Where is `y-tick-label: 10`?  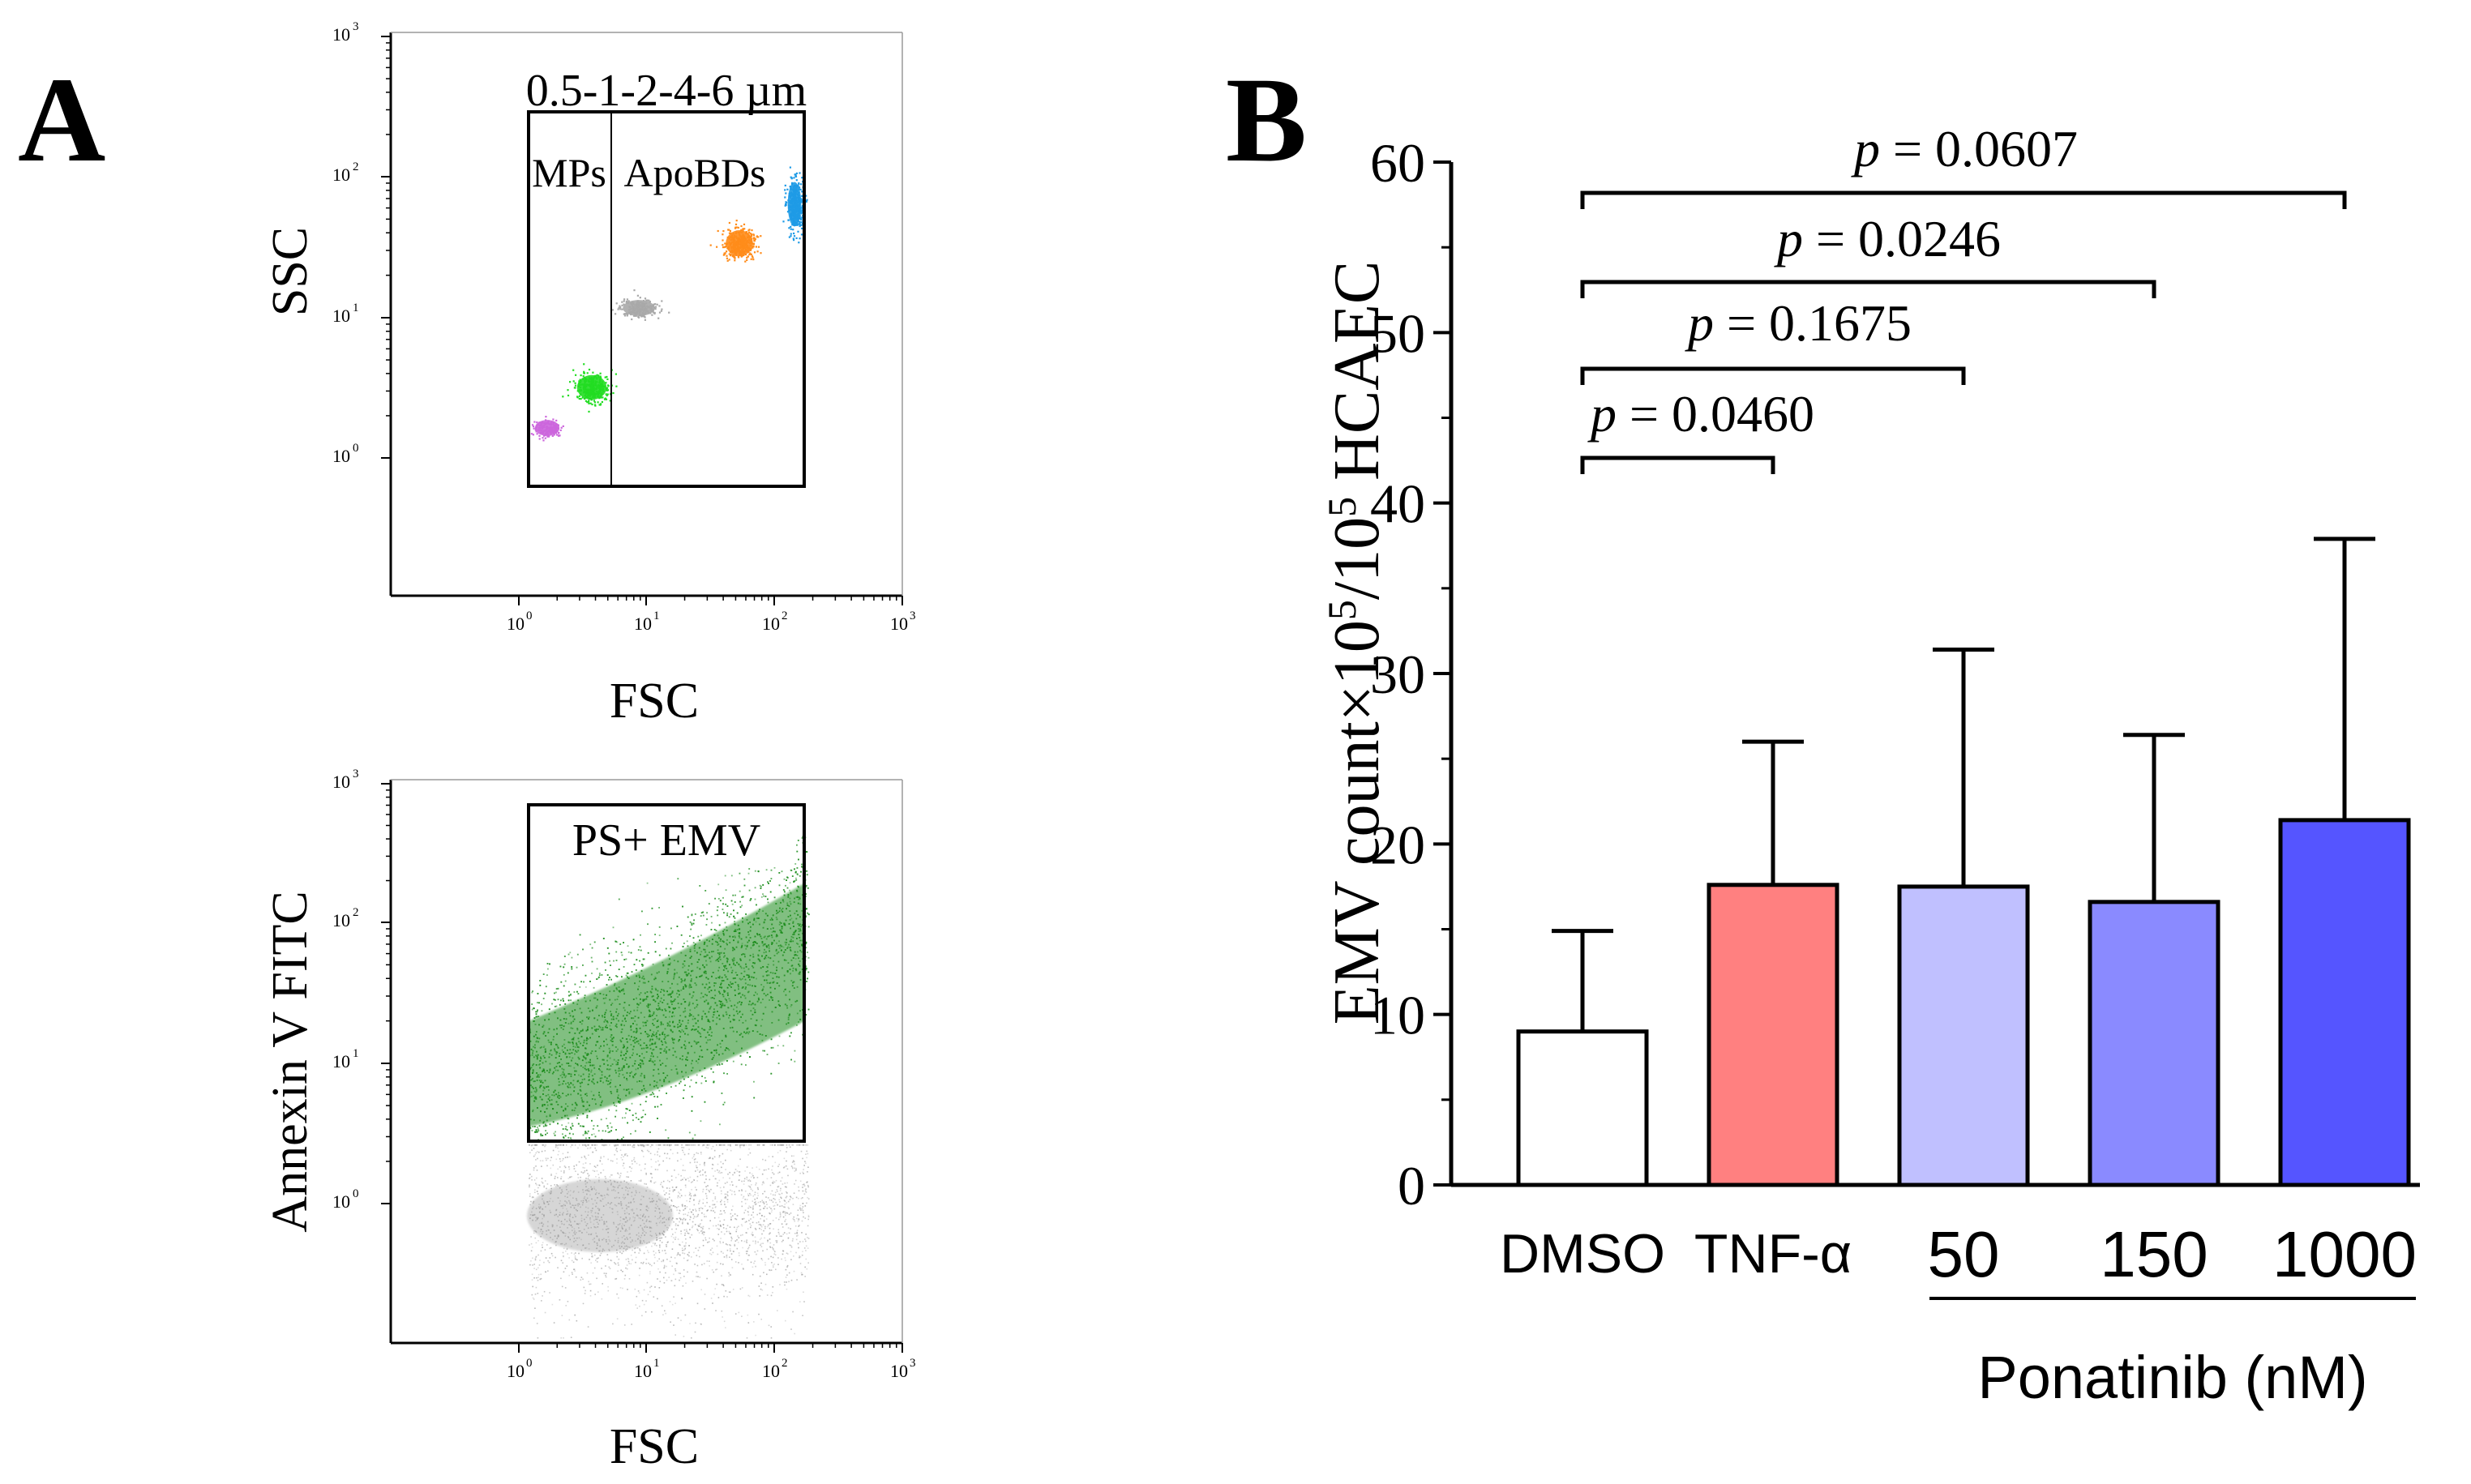 y-tick-label: 10 is located at coordinates (341, 175).